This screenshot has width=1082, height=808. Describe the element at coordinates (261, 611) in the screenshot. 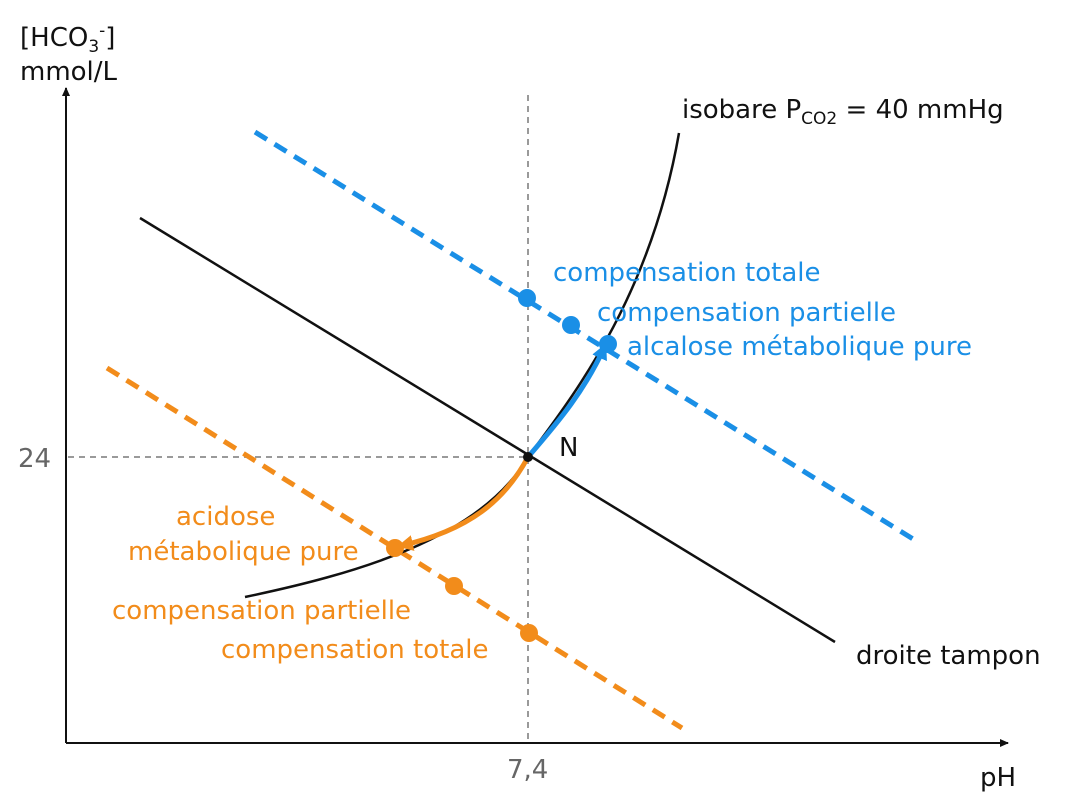

I see `acidosis-partial-label: compensation partielle` at that location.